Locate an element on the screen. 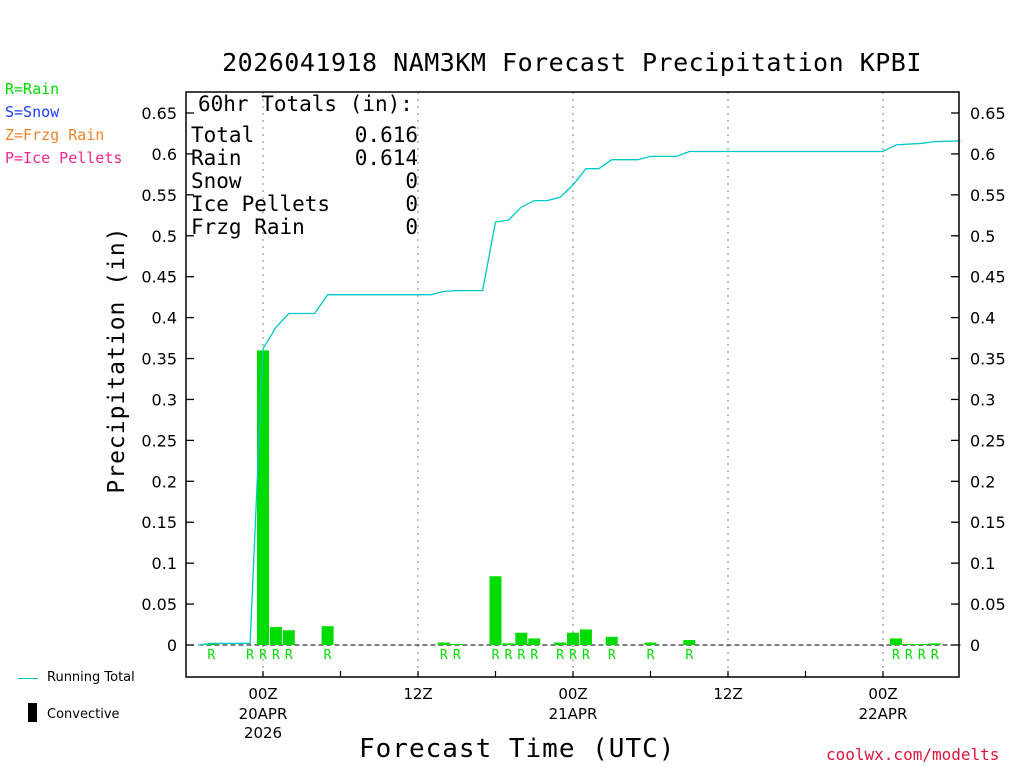  totals-label-snow: Snow is located at coordinates (216, 181).